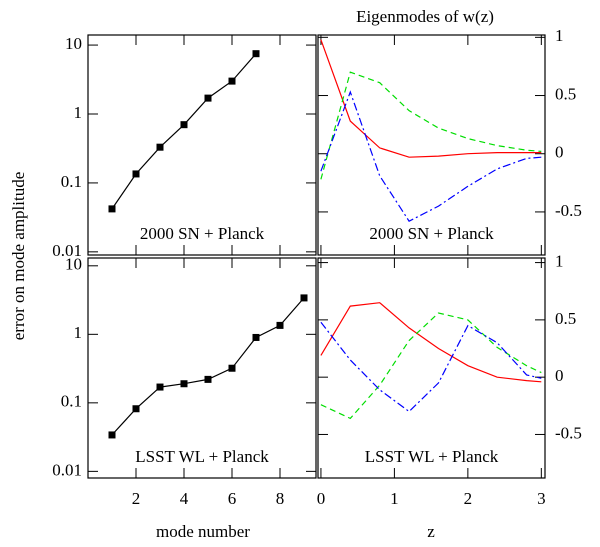 The image size is (600, 547). What do you see at coordinates (280, 498) in the screenshot?
I see `x-tick-label: 8` at bounding box center [280, 498].